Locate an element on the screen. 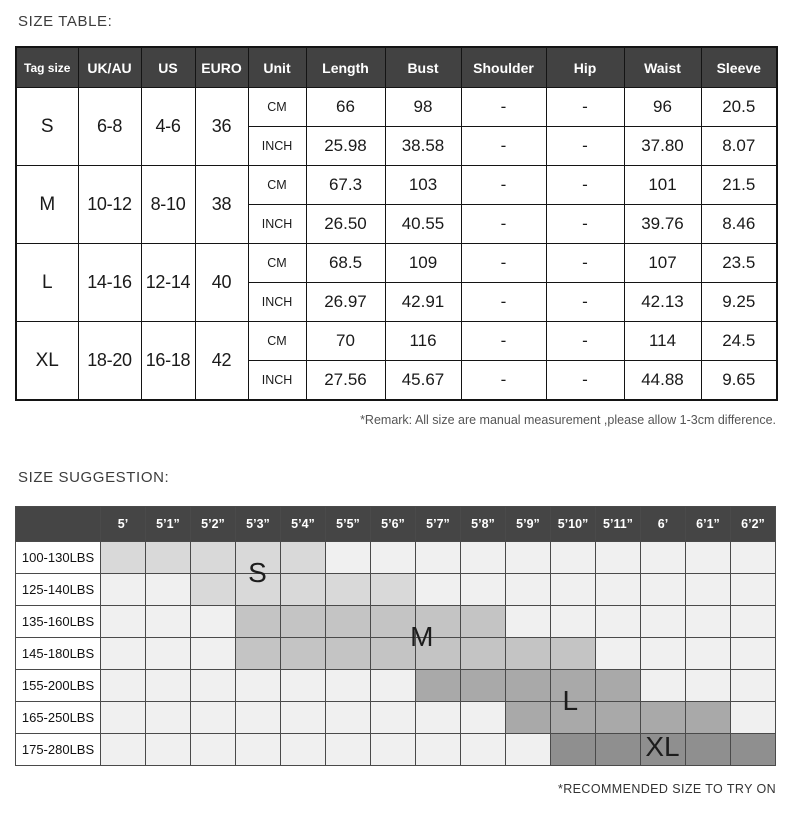  value-cell: 67.3 is located at coordinates (345, 185).